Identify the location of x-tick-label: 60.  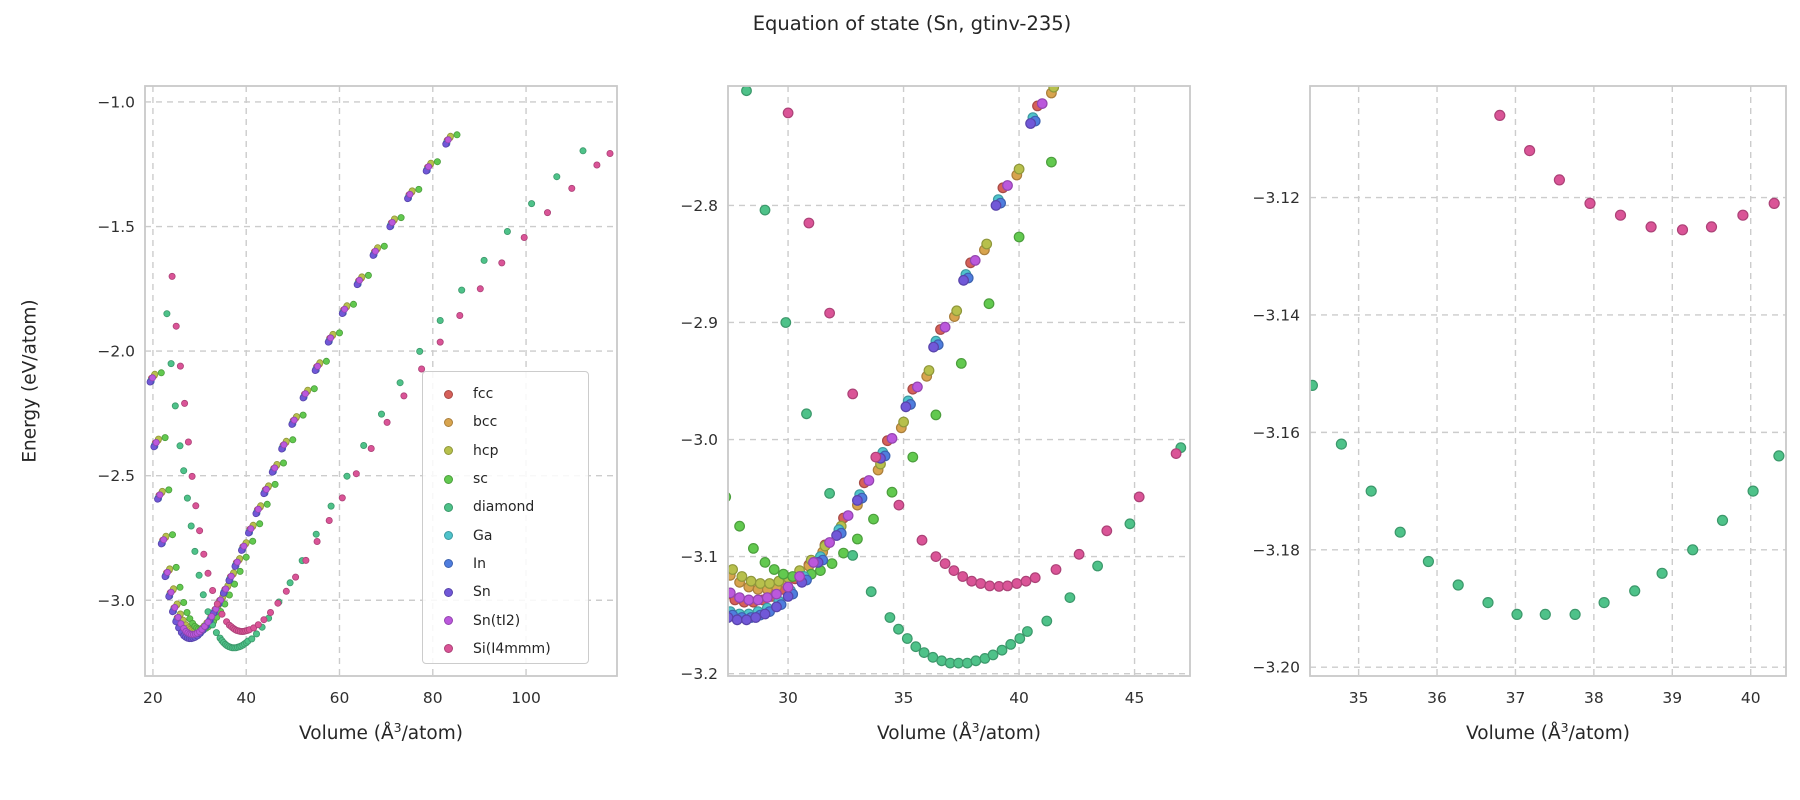
(340, 698).